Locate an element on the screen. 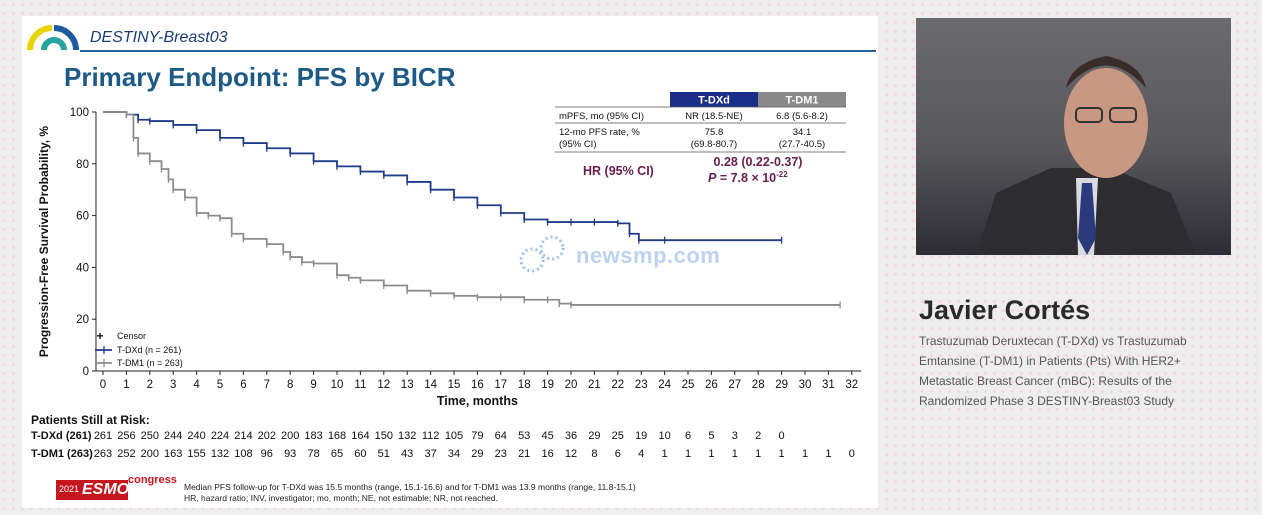  risk-cell: 261 is located at coordinates (103, 436).